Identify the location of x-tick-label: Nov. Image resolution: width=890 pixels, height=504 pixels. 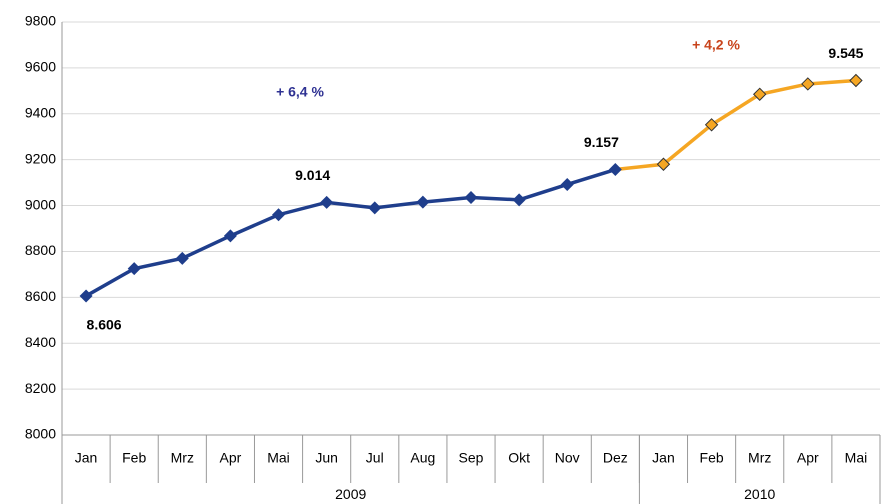
(567, 458).